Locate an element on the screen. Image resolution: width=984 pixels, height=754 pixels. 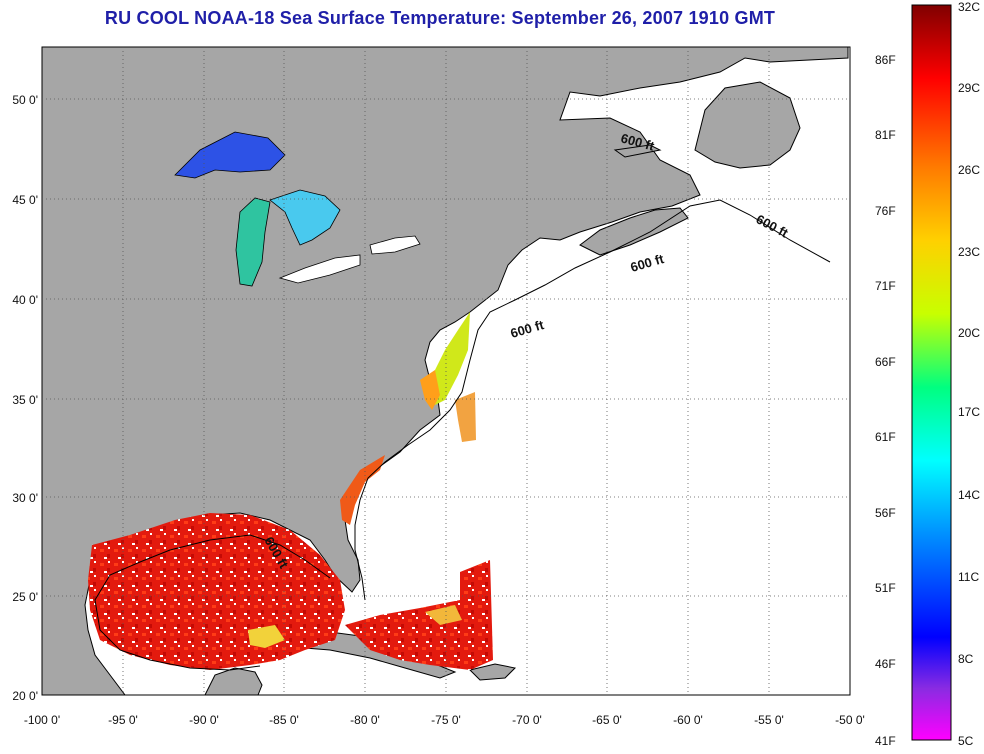
great-lakes is located at coordinates (297, 209).